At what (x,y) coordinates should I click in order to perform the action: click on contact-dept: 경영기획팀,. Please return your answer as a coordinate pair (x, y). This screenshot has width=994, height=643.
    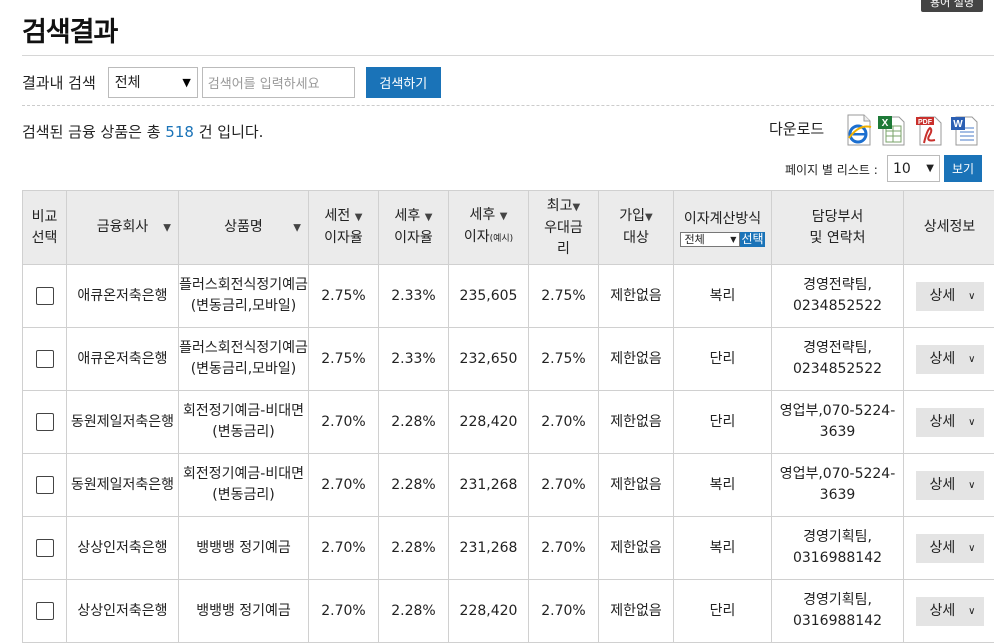
    Looking at the image, I should click on (837, 600).